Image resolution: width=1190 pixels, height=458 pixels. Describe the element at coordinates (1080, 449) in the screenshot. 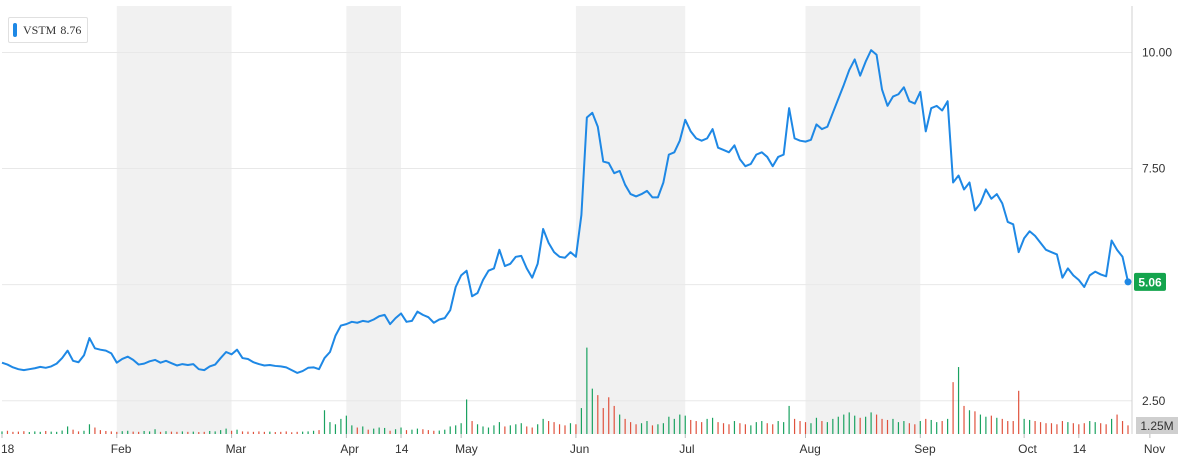

I see `x-tick-label: 14` at that location.